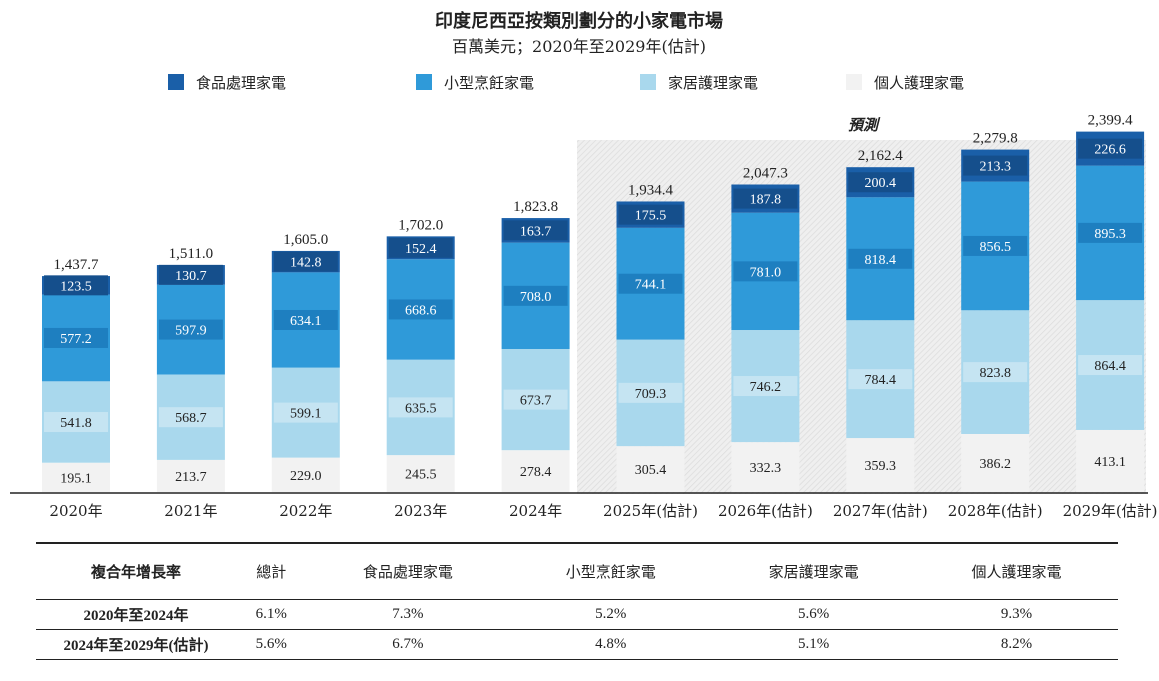 This screenshot has height=681, width=1159. Describe the element at coordinates (305, 240) in the screenshot. I see `total-label: 1,605.0` at that location.